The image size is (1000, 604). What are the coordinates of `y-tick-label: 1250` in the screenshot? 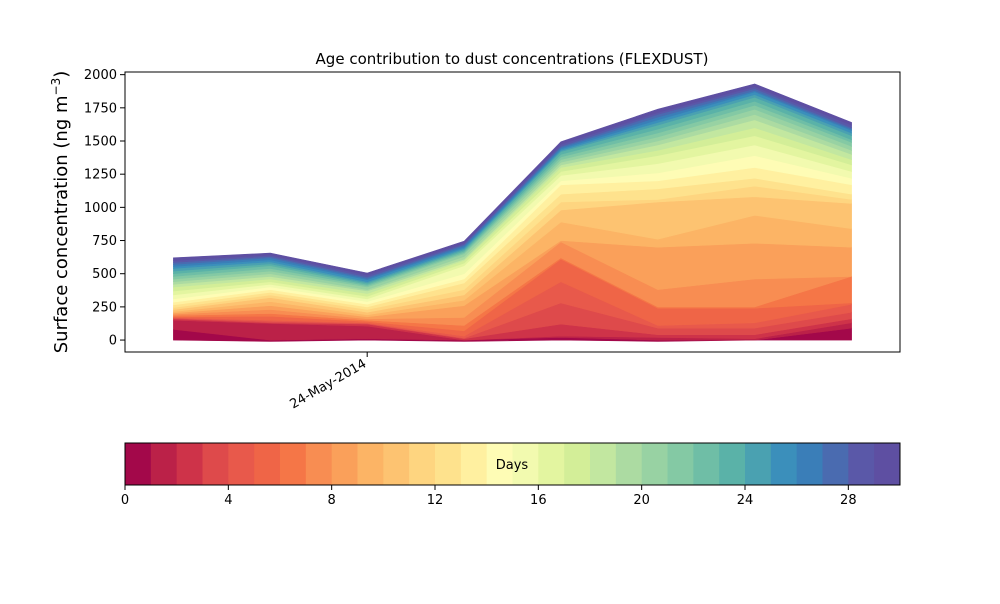 It's located at (100, 175).